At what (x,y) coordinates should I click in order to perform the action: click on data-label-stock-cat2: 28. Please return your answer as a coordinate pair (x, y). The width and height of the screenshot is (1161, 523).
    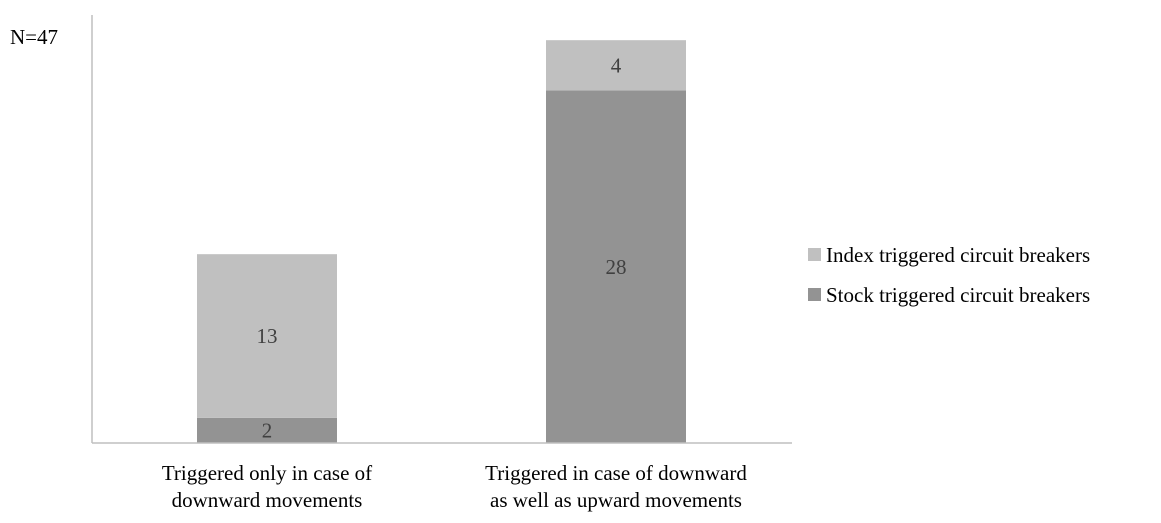
    Looking at the image, I should click on (616, 267).